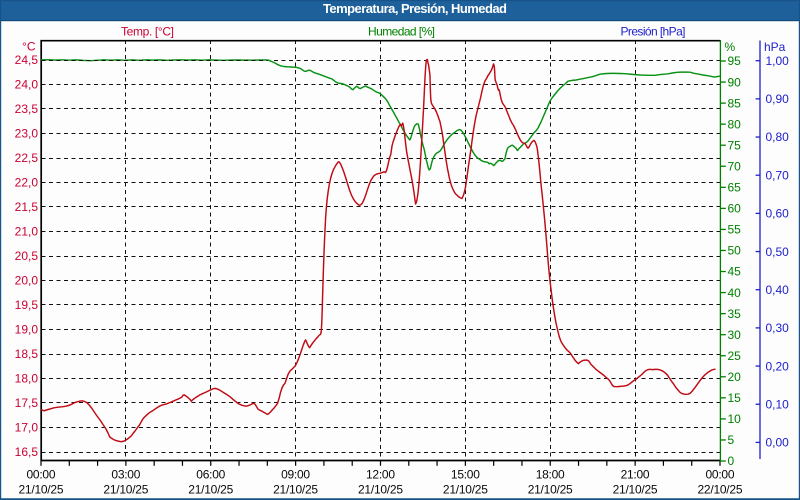  I want to click on svg-text: 0,10, so click(778, 404).